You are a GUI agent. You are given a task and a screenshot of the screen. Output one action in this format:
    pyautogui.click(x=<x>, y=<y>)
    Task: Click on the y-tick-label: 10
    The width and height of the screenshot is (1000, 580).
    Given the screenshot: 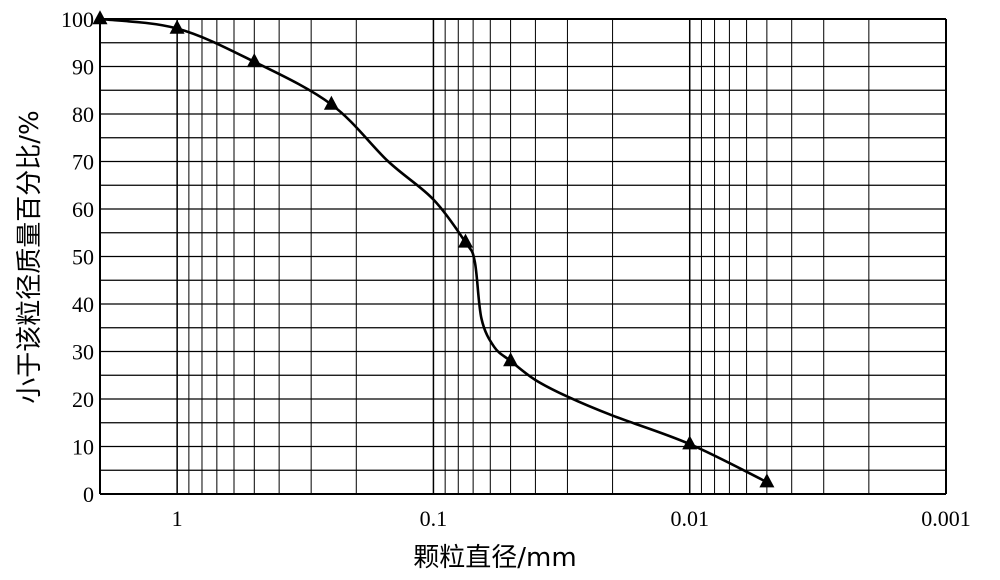 What is the action you would take?
    pyautogui.click(x=83, y=447)
    